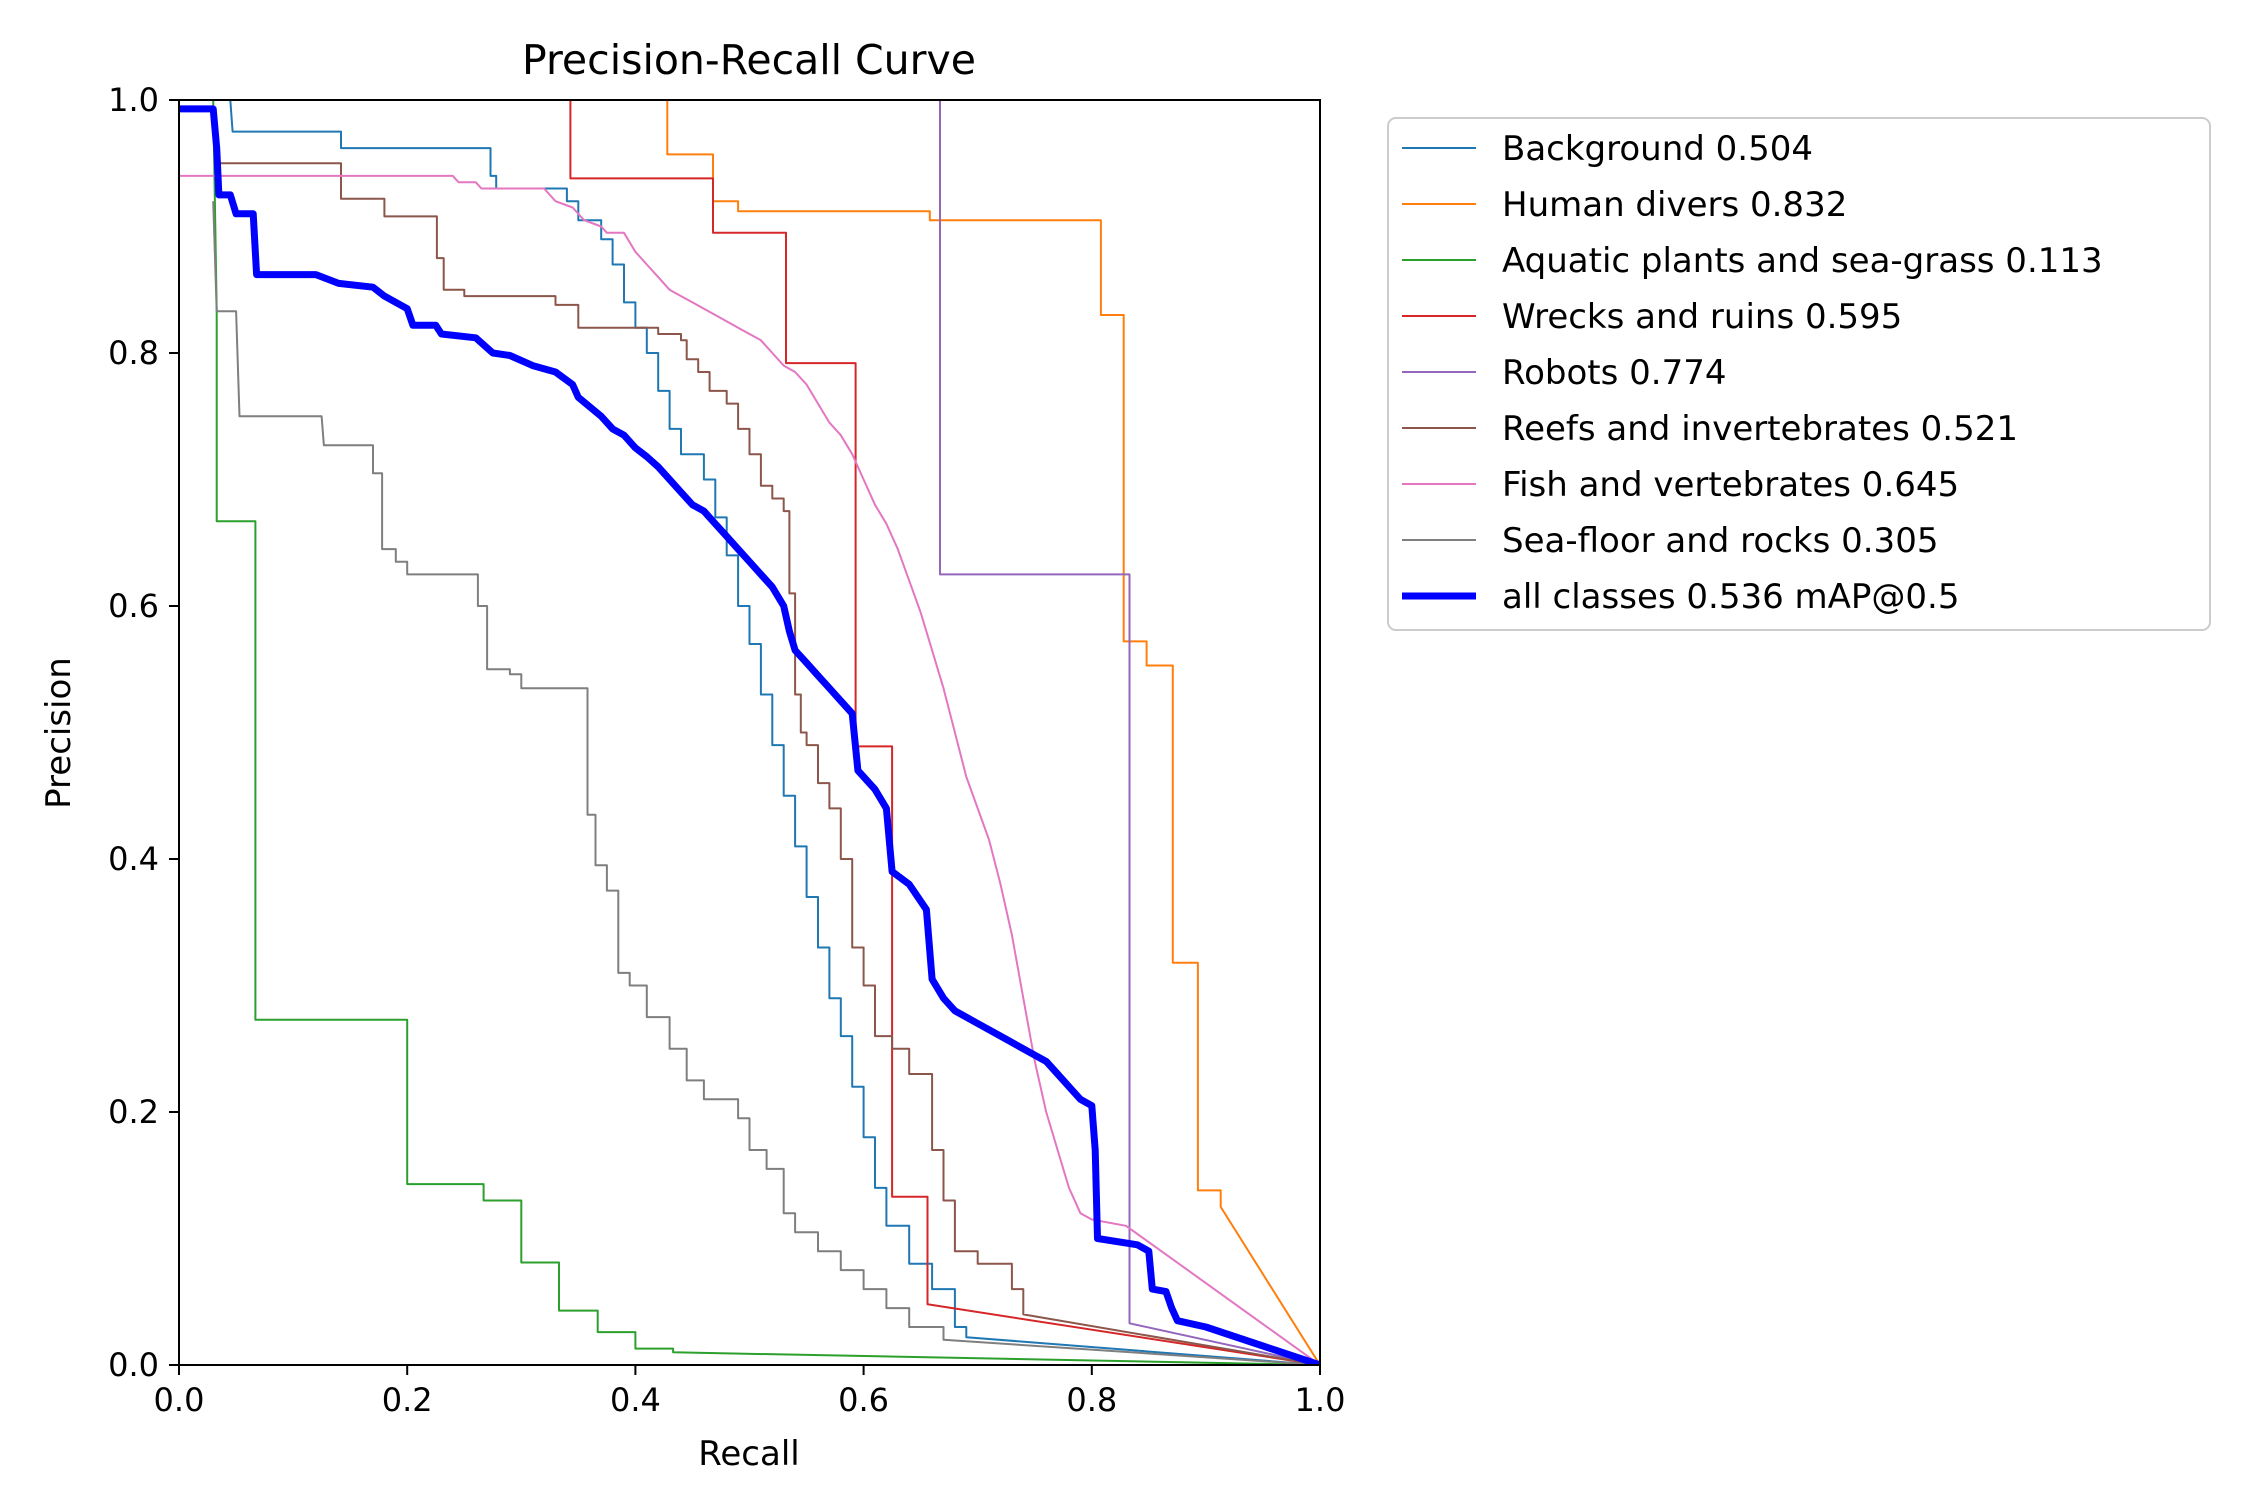  What do you see at coordinates (1720, 541) in the screenshot?
I see `legend-label: Sea-floor and rocks 0.305` at bounding box center [1720, 541].